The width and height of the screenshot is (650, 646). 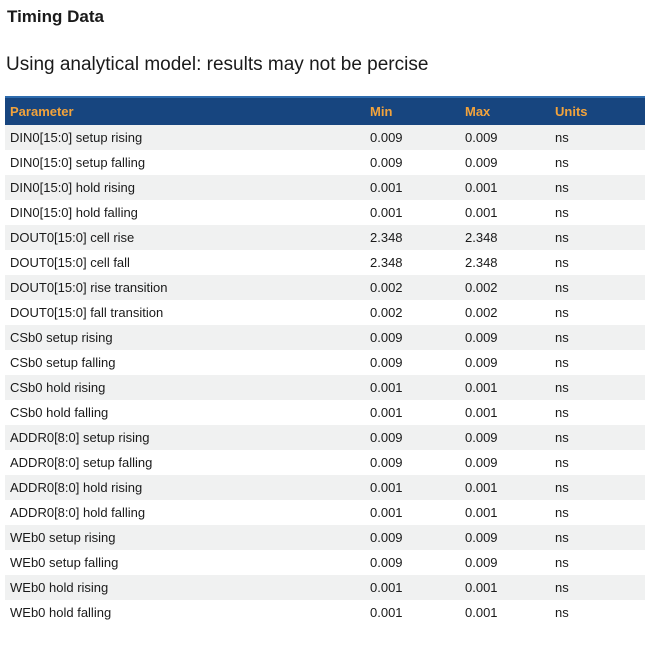 I want to click on column-header-parameter: Parameter, so click(x=185, y=110).